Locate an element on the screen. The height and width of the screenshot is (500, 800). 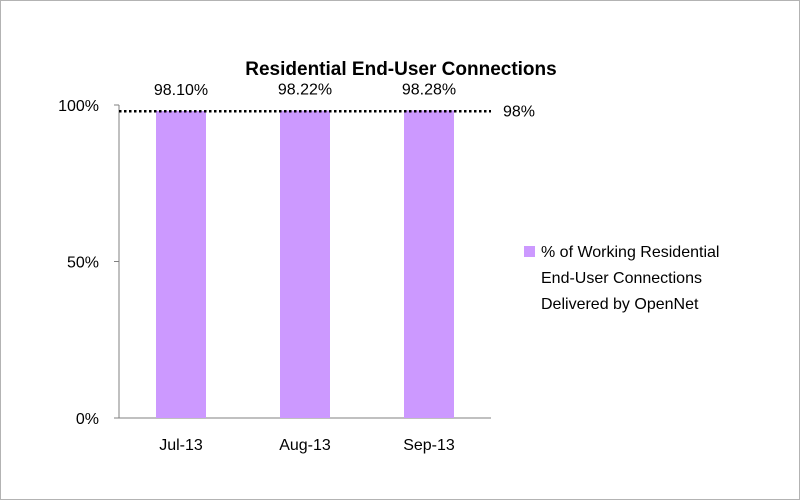
y-tick-label: 0% is located at coordinates (87, 419).